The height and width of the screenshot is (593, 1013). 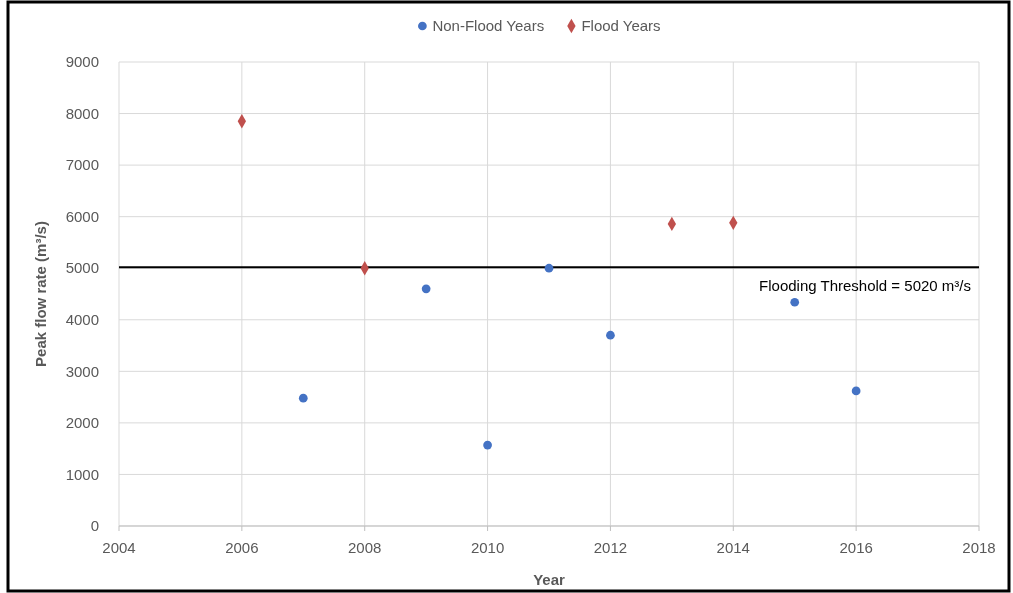 What do you see at coordinates (82, 423) in the screenshot?
I see `y-tick-label: 2000` at bounding box center [82, 423].